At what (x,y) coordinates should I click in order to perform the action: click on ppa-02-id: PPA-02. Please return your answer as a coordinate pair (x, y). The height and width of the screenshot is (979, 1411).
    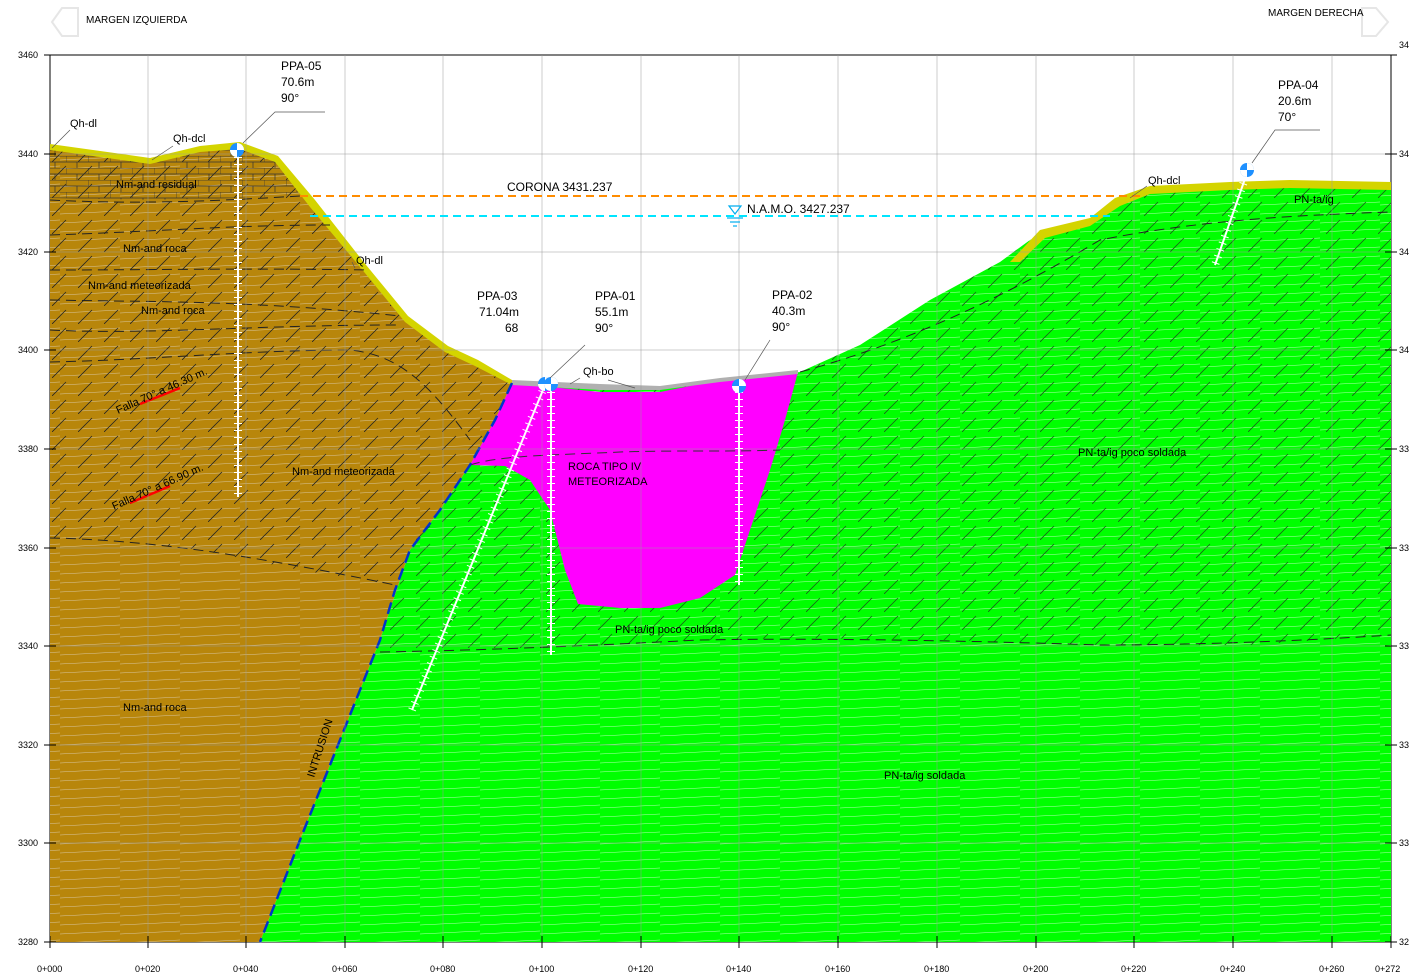
    Looking at the image, I should click on (792, 295).